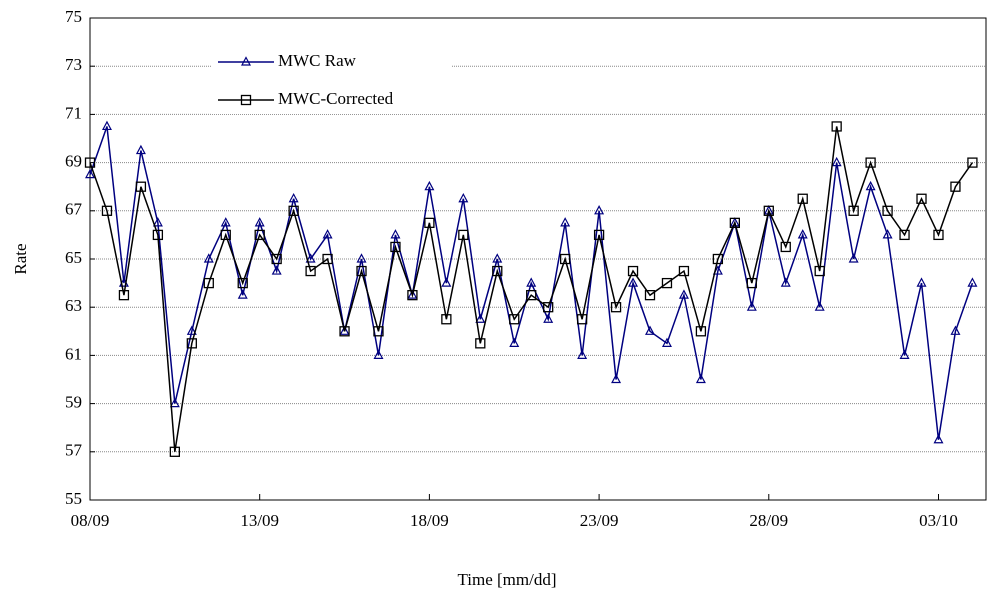 This screenshot has height=598, width=997. I want to click on x-tick-label: 23/09, so click(599, 520).